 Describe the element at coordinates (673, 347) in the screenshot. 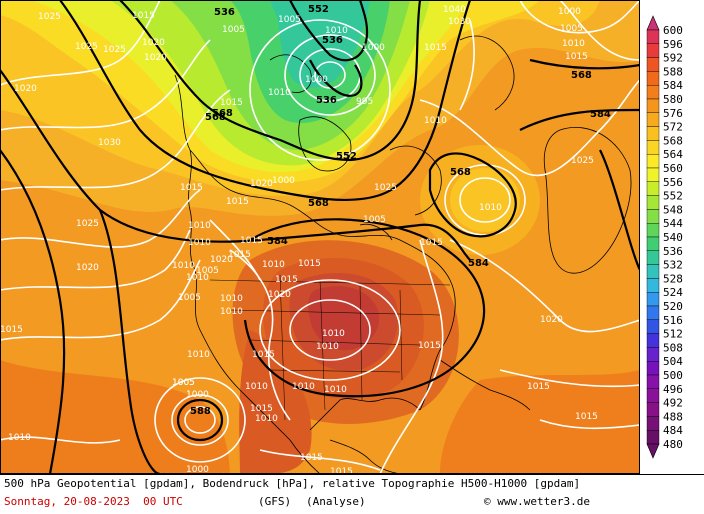

I see `legend-level-label: 508` at that location.